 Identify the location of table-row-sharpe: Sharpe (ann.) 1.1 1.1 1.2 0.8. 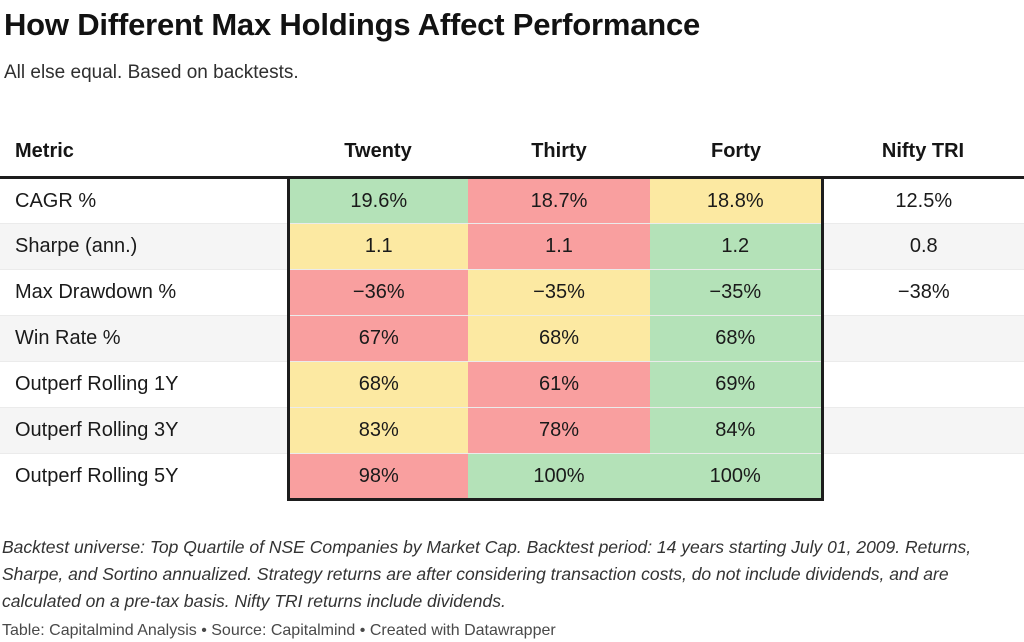
(512, 246).